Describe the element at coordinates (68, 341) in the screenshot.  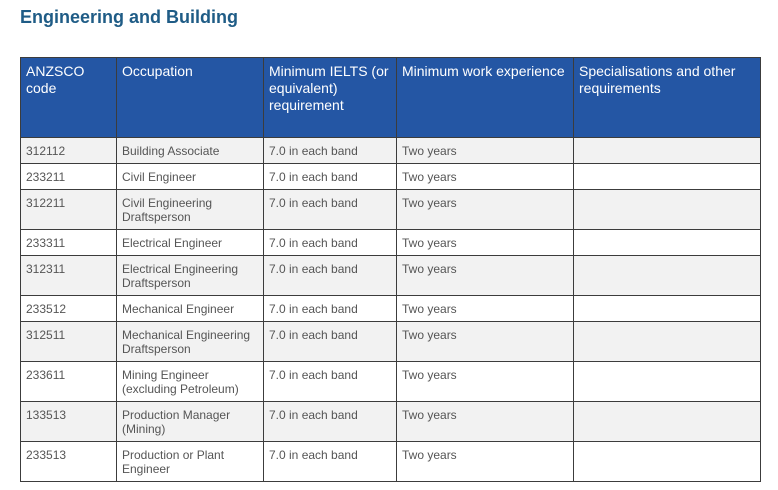
I see `cell-anzsco-code: 312511` at that location.